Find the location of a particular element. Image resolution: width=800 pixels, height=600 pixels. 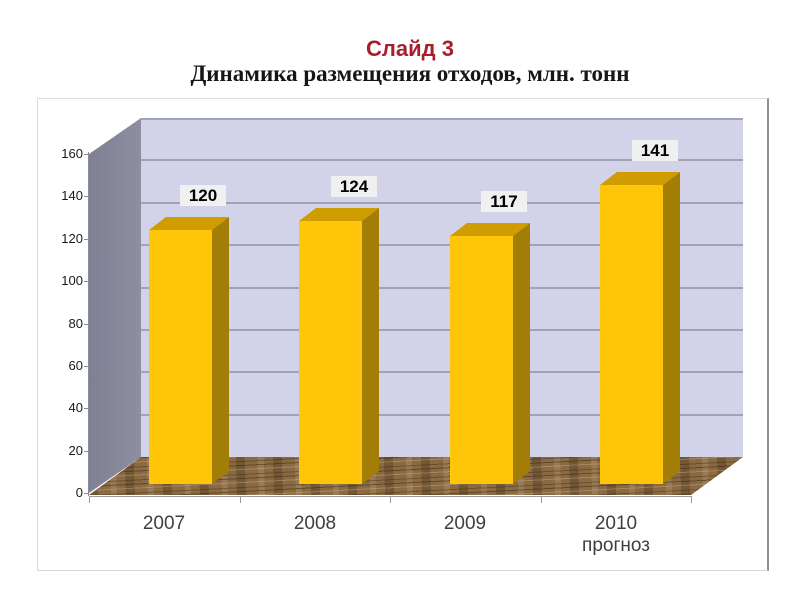

y-tick-label: 20 is located at coordinates (75, 450).